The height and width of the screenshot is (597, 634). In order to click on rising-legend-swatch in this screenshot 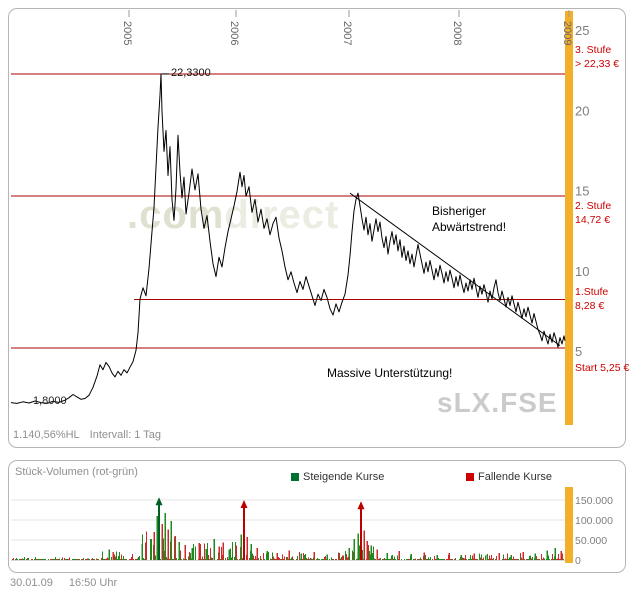, I will do `click(295, 477)`.